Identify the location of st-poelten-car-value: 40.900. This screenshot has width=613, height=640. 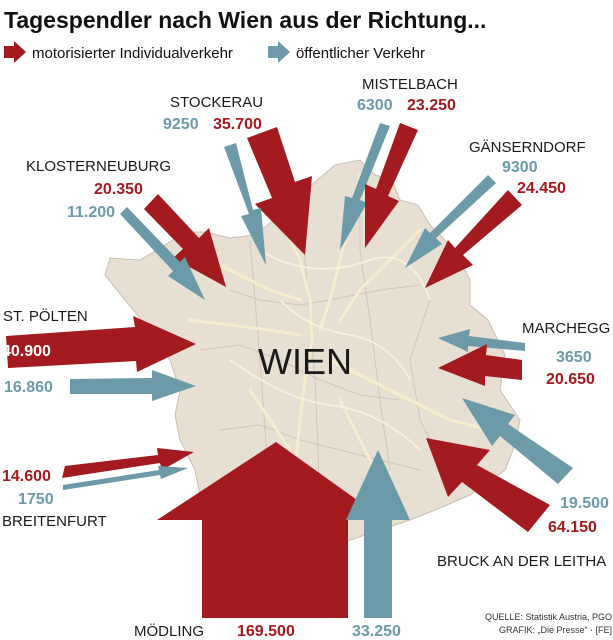
(26, 351).